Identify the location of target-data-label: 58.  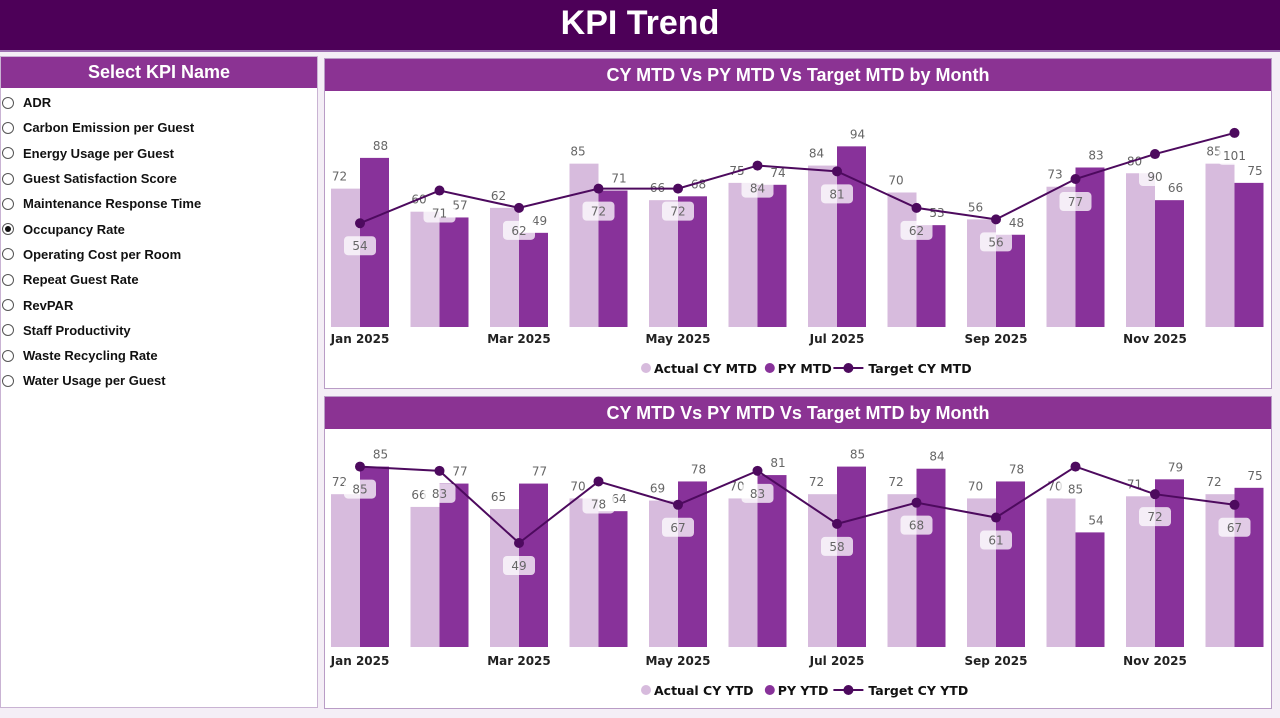
(836, 547).